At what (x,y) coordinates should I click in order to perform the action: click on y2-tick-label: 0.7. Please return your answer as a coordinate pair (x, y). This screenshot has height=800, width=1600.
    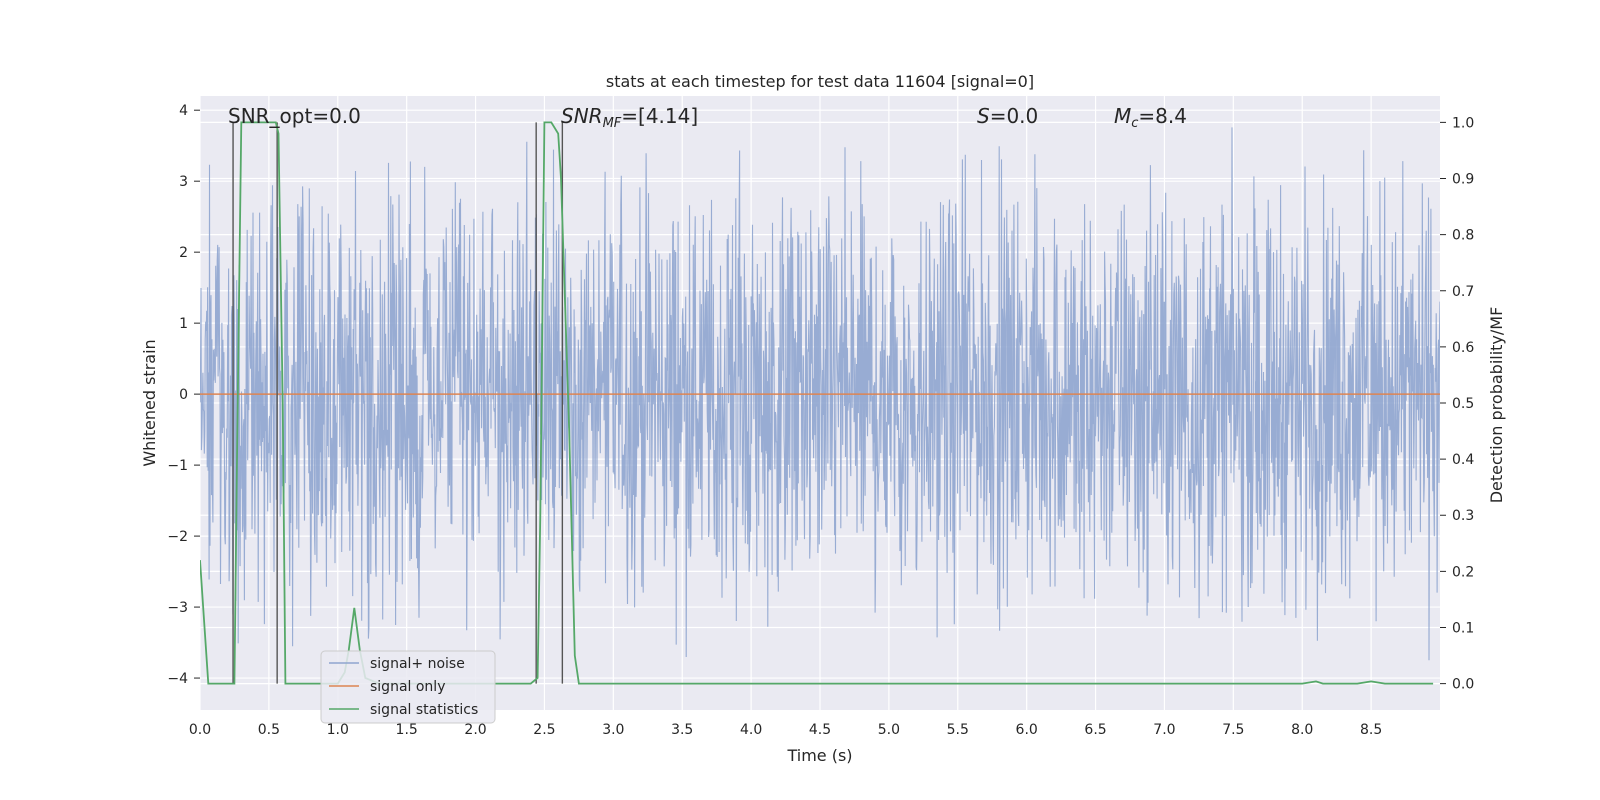
    Looking at the image, I should click on (1463, 292).